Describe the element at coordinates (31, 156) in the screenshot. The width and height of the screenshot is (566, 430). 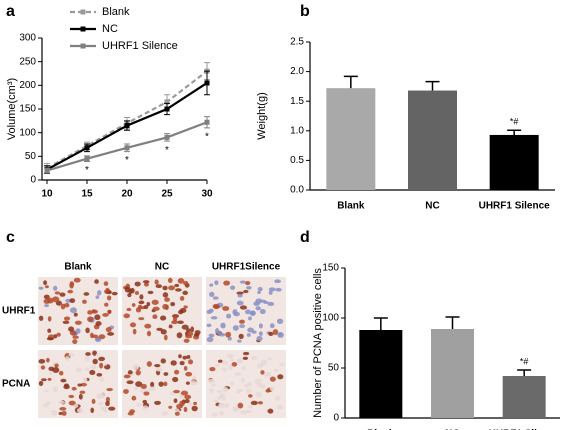
I see `y-tick-label: 50` at that location.